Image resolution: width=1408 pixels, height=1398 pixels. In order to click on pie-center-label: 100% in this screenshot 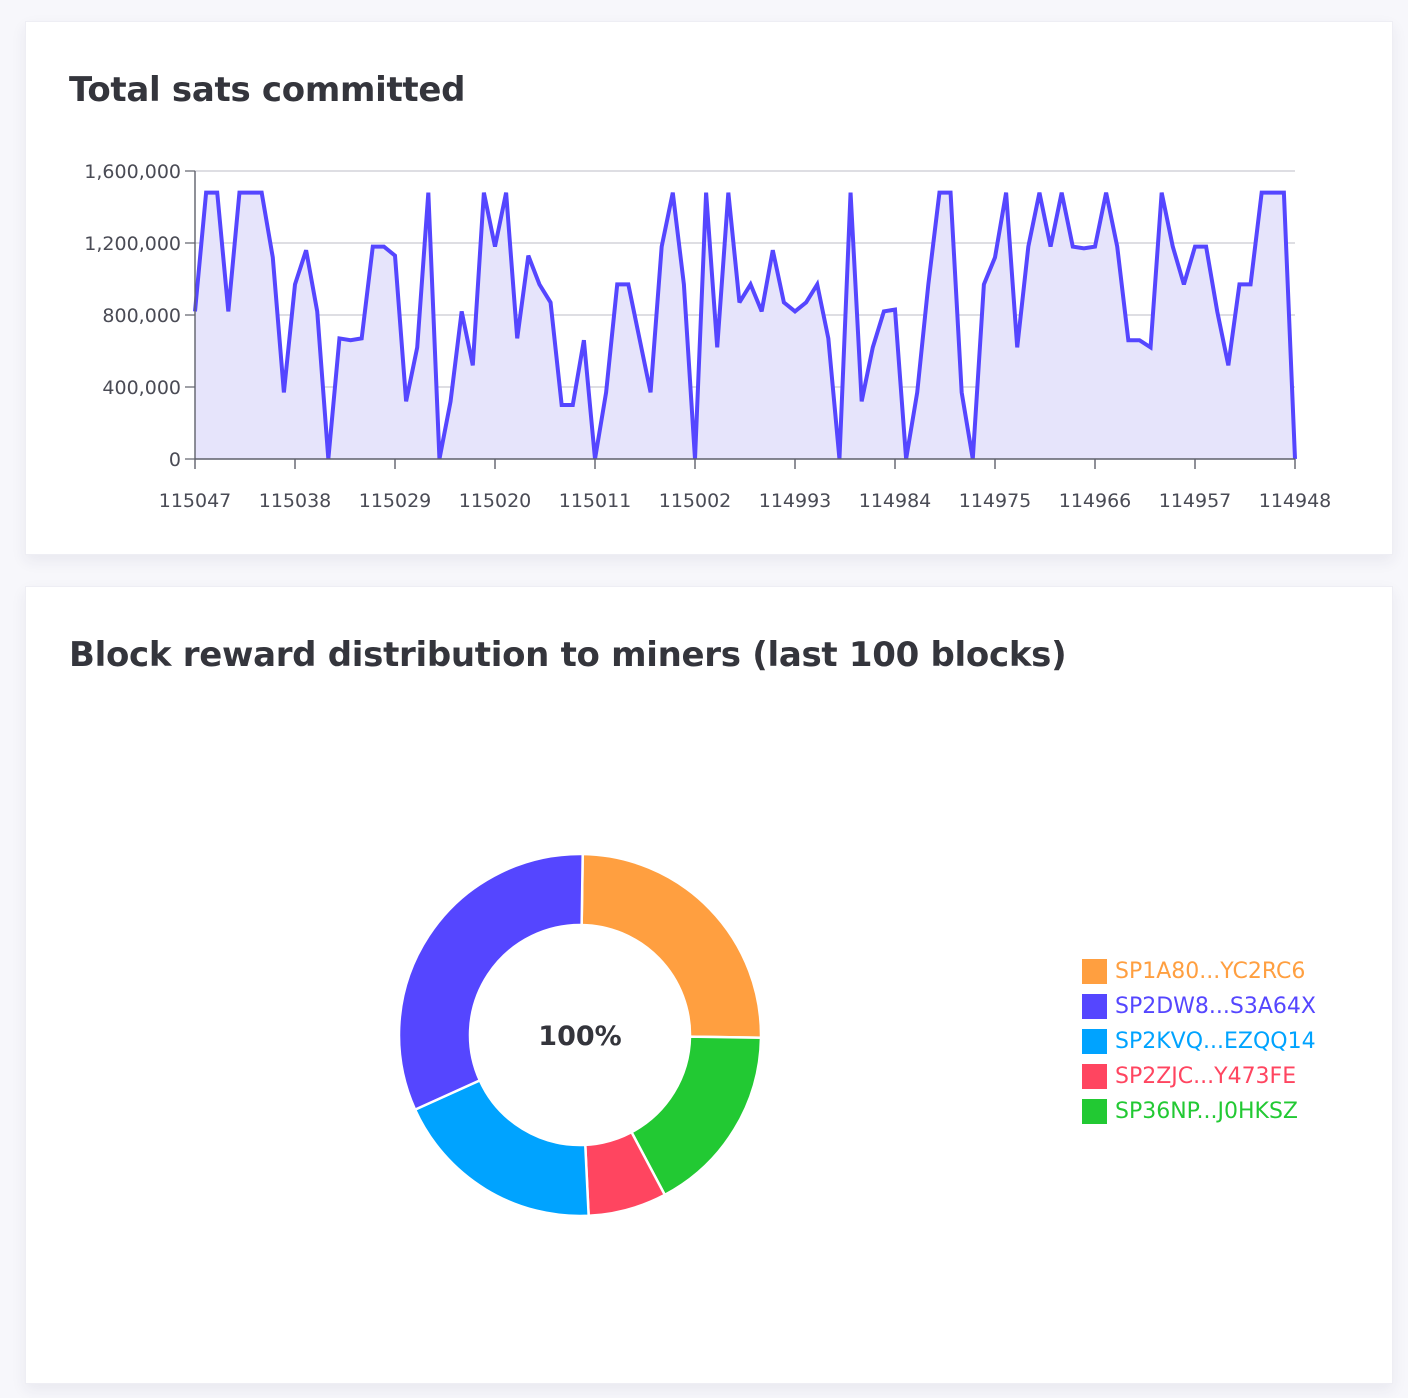, I will do `click(579, 1036)`.